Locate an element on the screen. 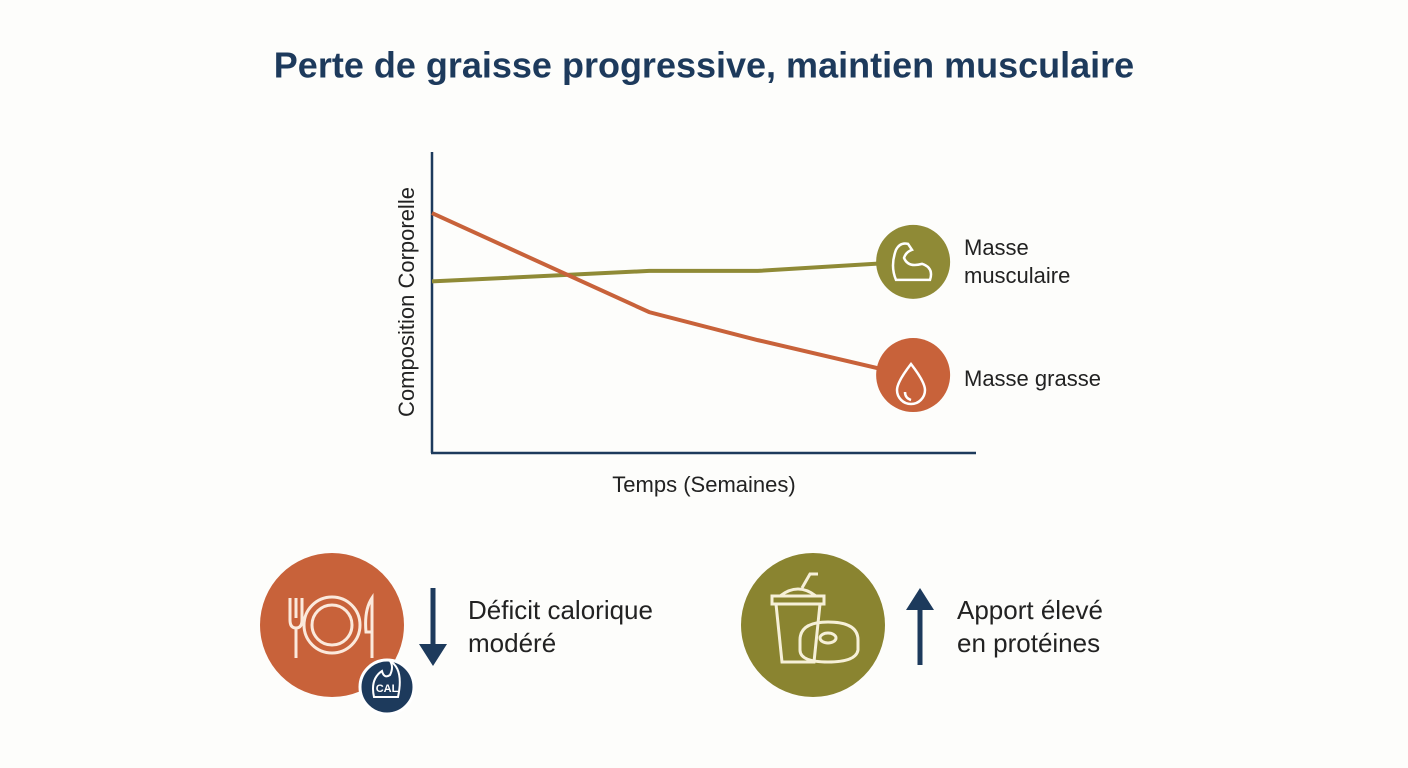 This screenshot has width=1408, height=768. calorie-icon: CAL is located at coordinates (338, 634).